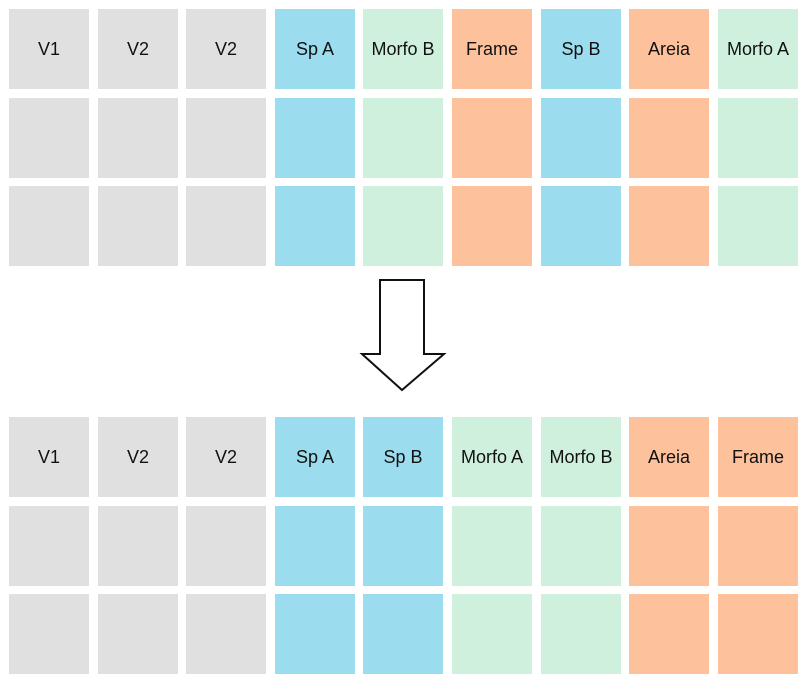  I want to click on down-arrow-icon, so click(403, 335).